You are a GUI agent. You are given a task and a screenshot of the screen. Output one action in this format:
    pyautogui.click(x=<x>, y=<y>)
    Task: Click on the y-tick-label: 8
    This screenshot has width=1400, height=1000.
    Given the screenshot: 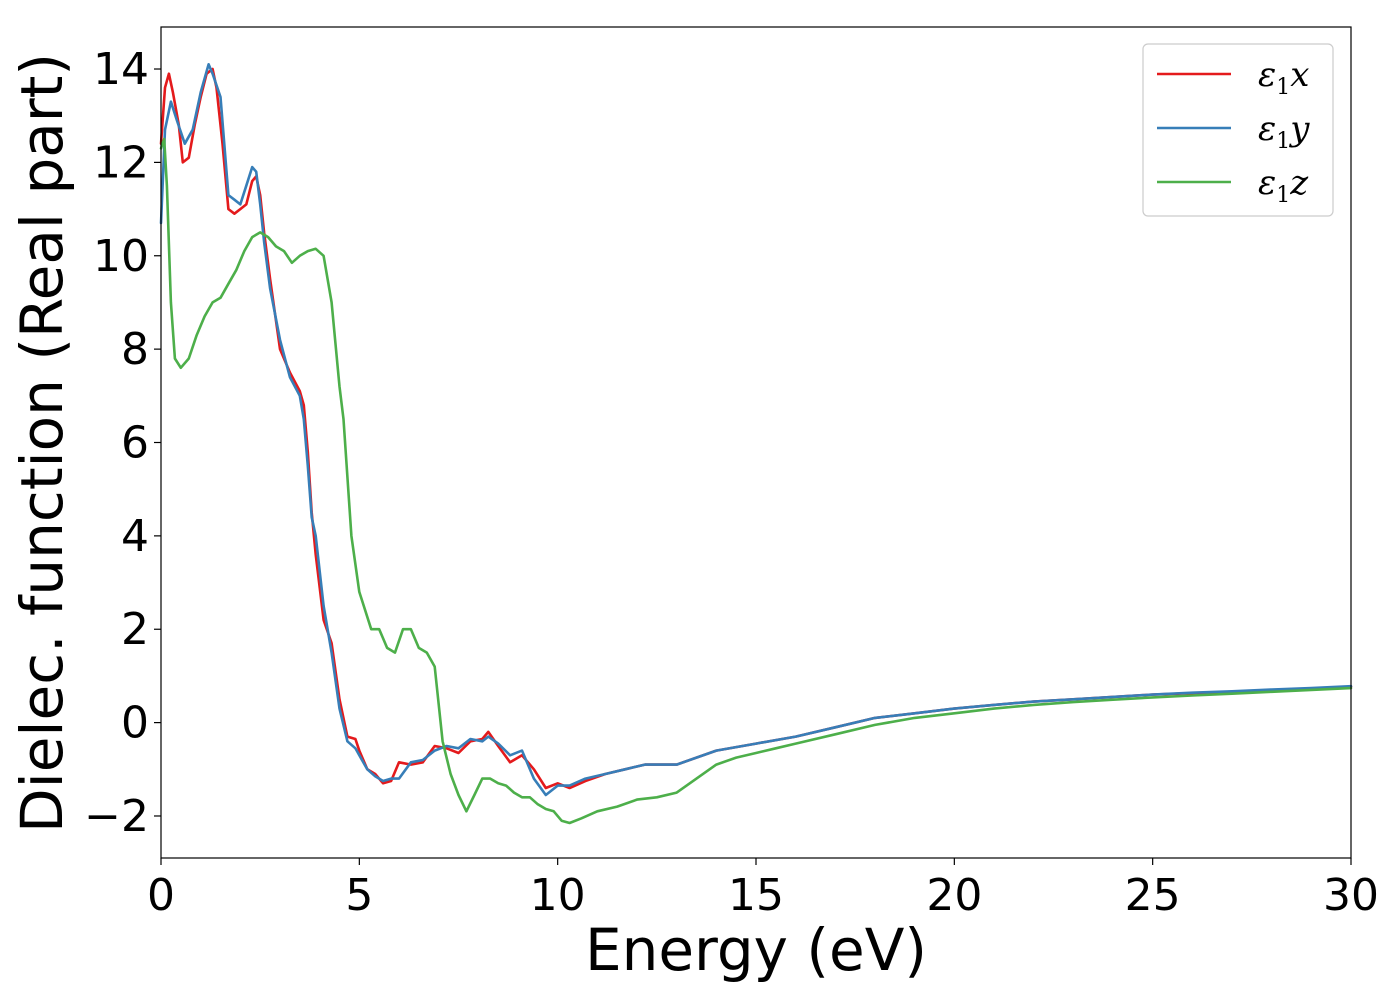 What is the action you would take?
    pyautogui.click(x=135, y=349)
    